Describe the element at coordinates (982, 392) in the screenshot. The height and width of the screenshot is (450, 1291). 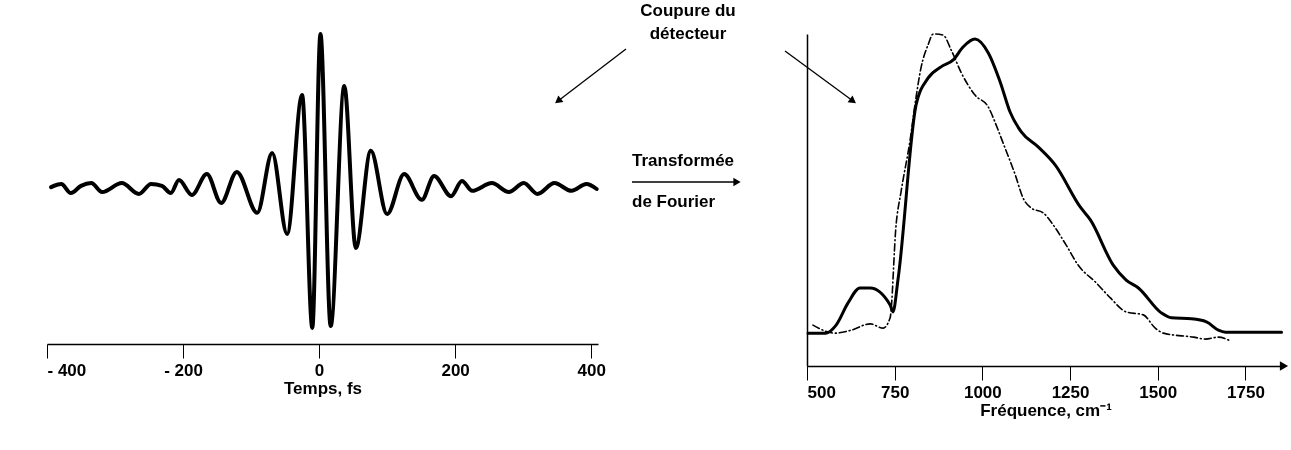
I see `x-tick-label: 1000` at that location.